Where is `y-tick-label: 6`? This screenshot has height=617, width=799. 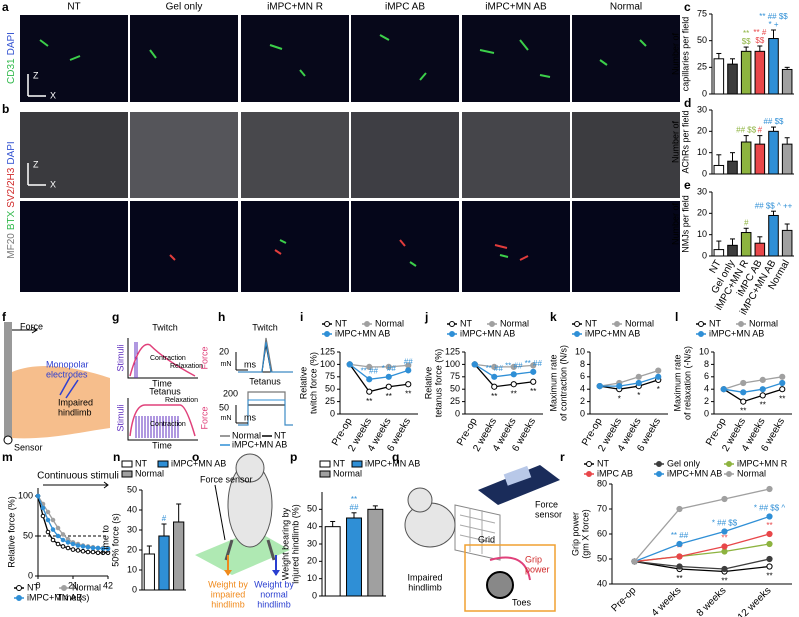 y-tick-label: 6 is located at coordinates (582, 376).